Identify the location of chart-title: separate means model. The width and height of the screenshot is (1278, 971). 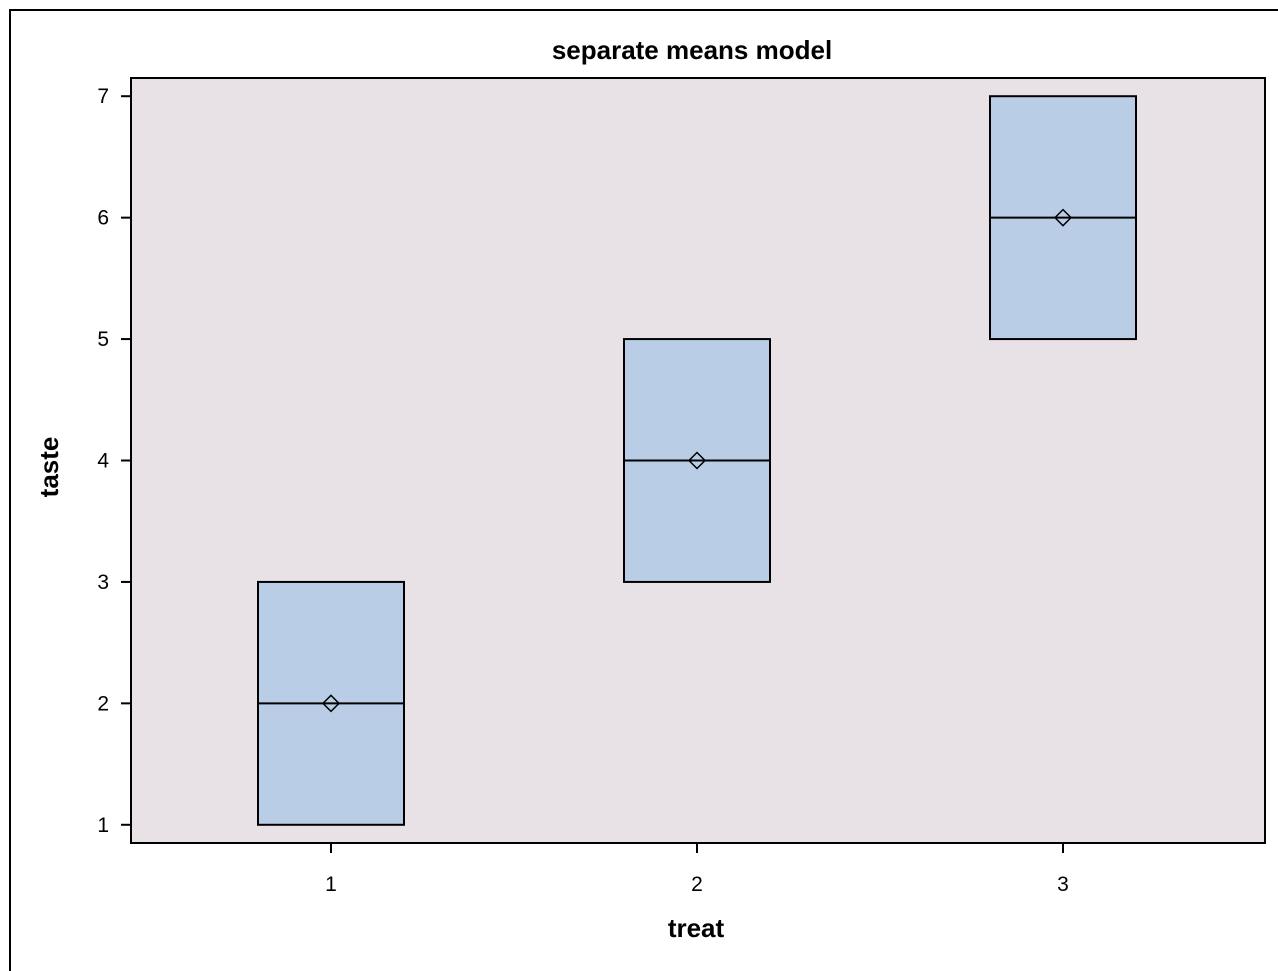
(692, 50).